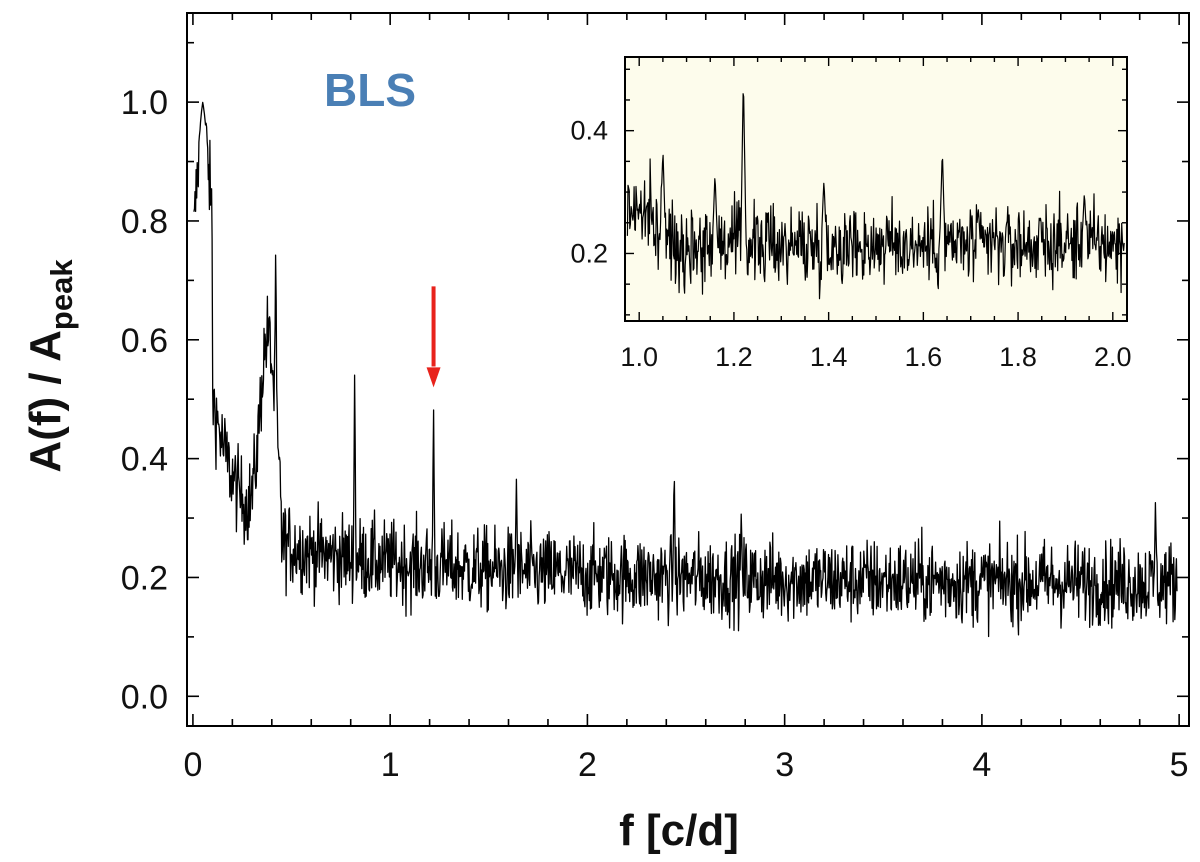  Describe the element at coordinates (144, 697) in the screenshot. I see `y-tick-label: 0.0` at that location.